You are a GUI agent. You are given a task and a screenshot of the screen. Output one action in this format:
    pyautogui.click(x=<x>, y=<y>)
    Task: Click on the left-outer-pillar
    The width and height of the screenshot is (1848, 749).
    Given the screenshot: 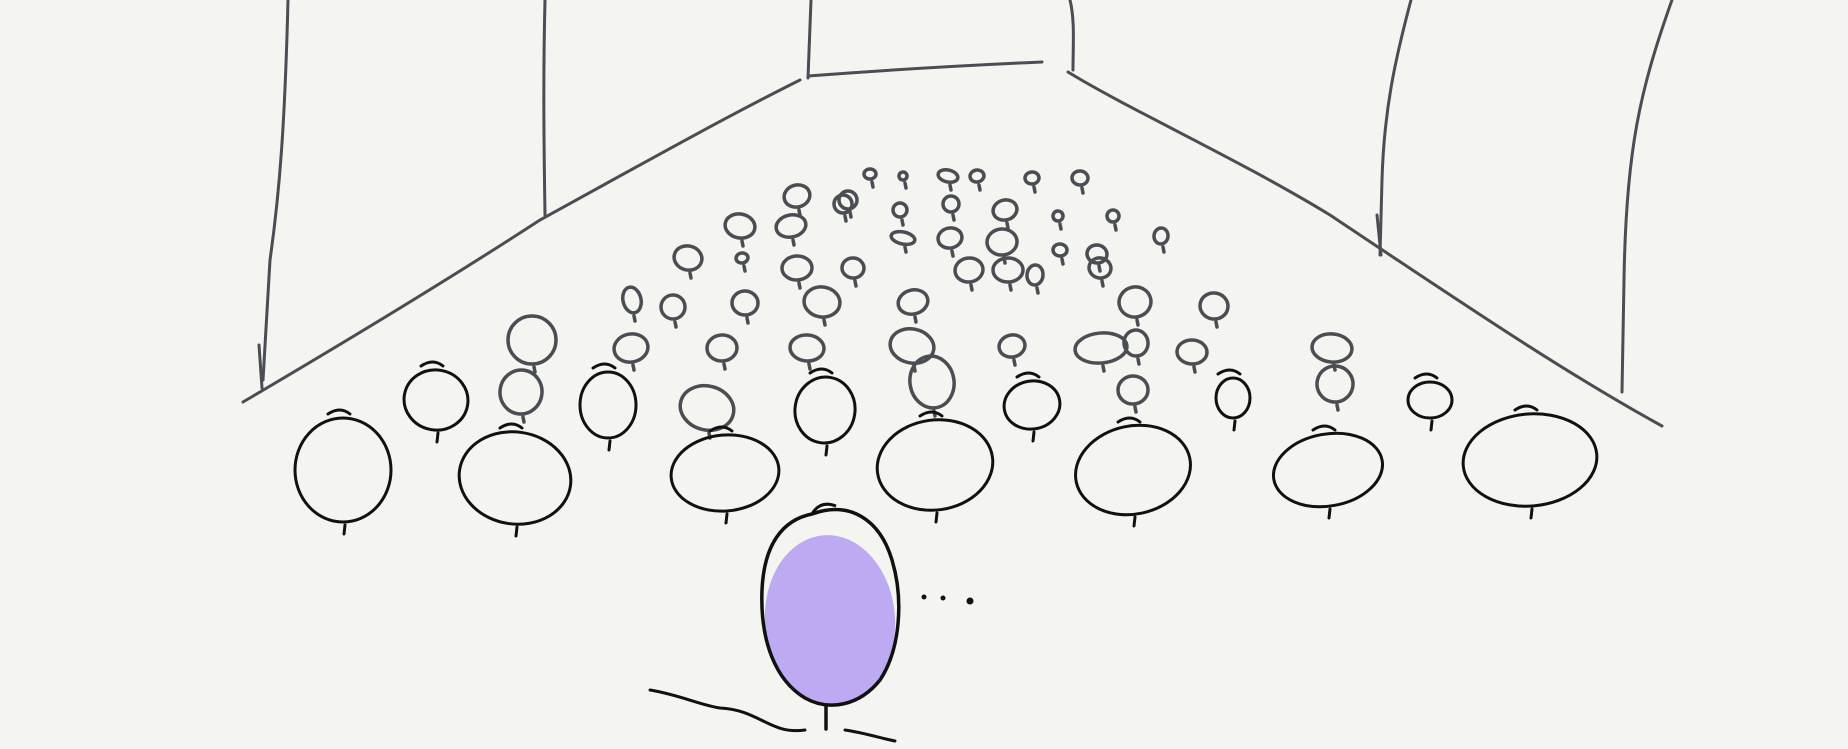 What is the action you would take?
    pyautogui.click(x=275, y=191)
    